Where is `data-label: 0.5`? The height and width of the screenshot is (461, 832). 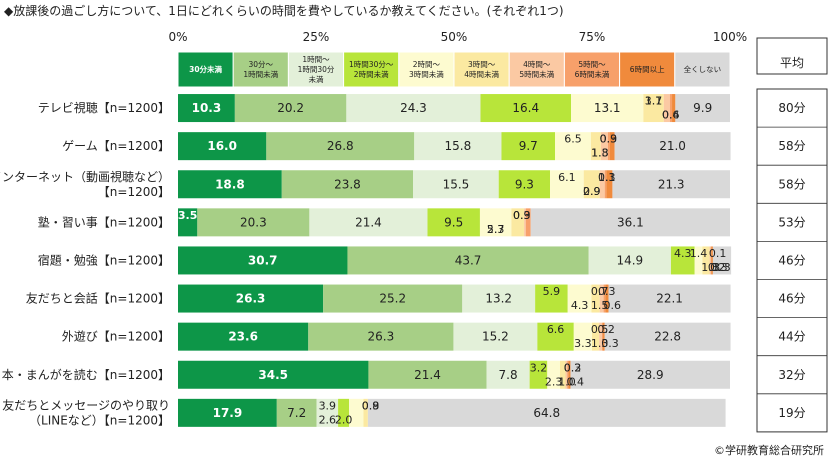
data-label: 0.5 is located at coordinates (600, 329).